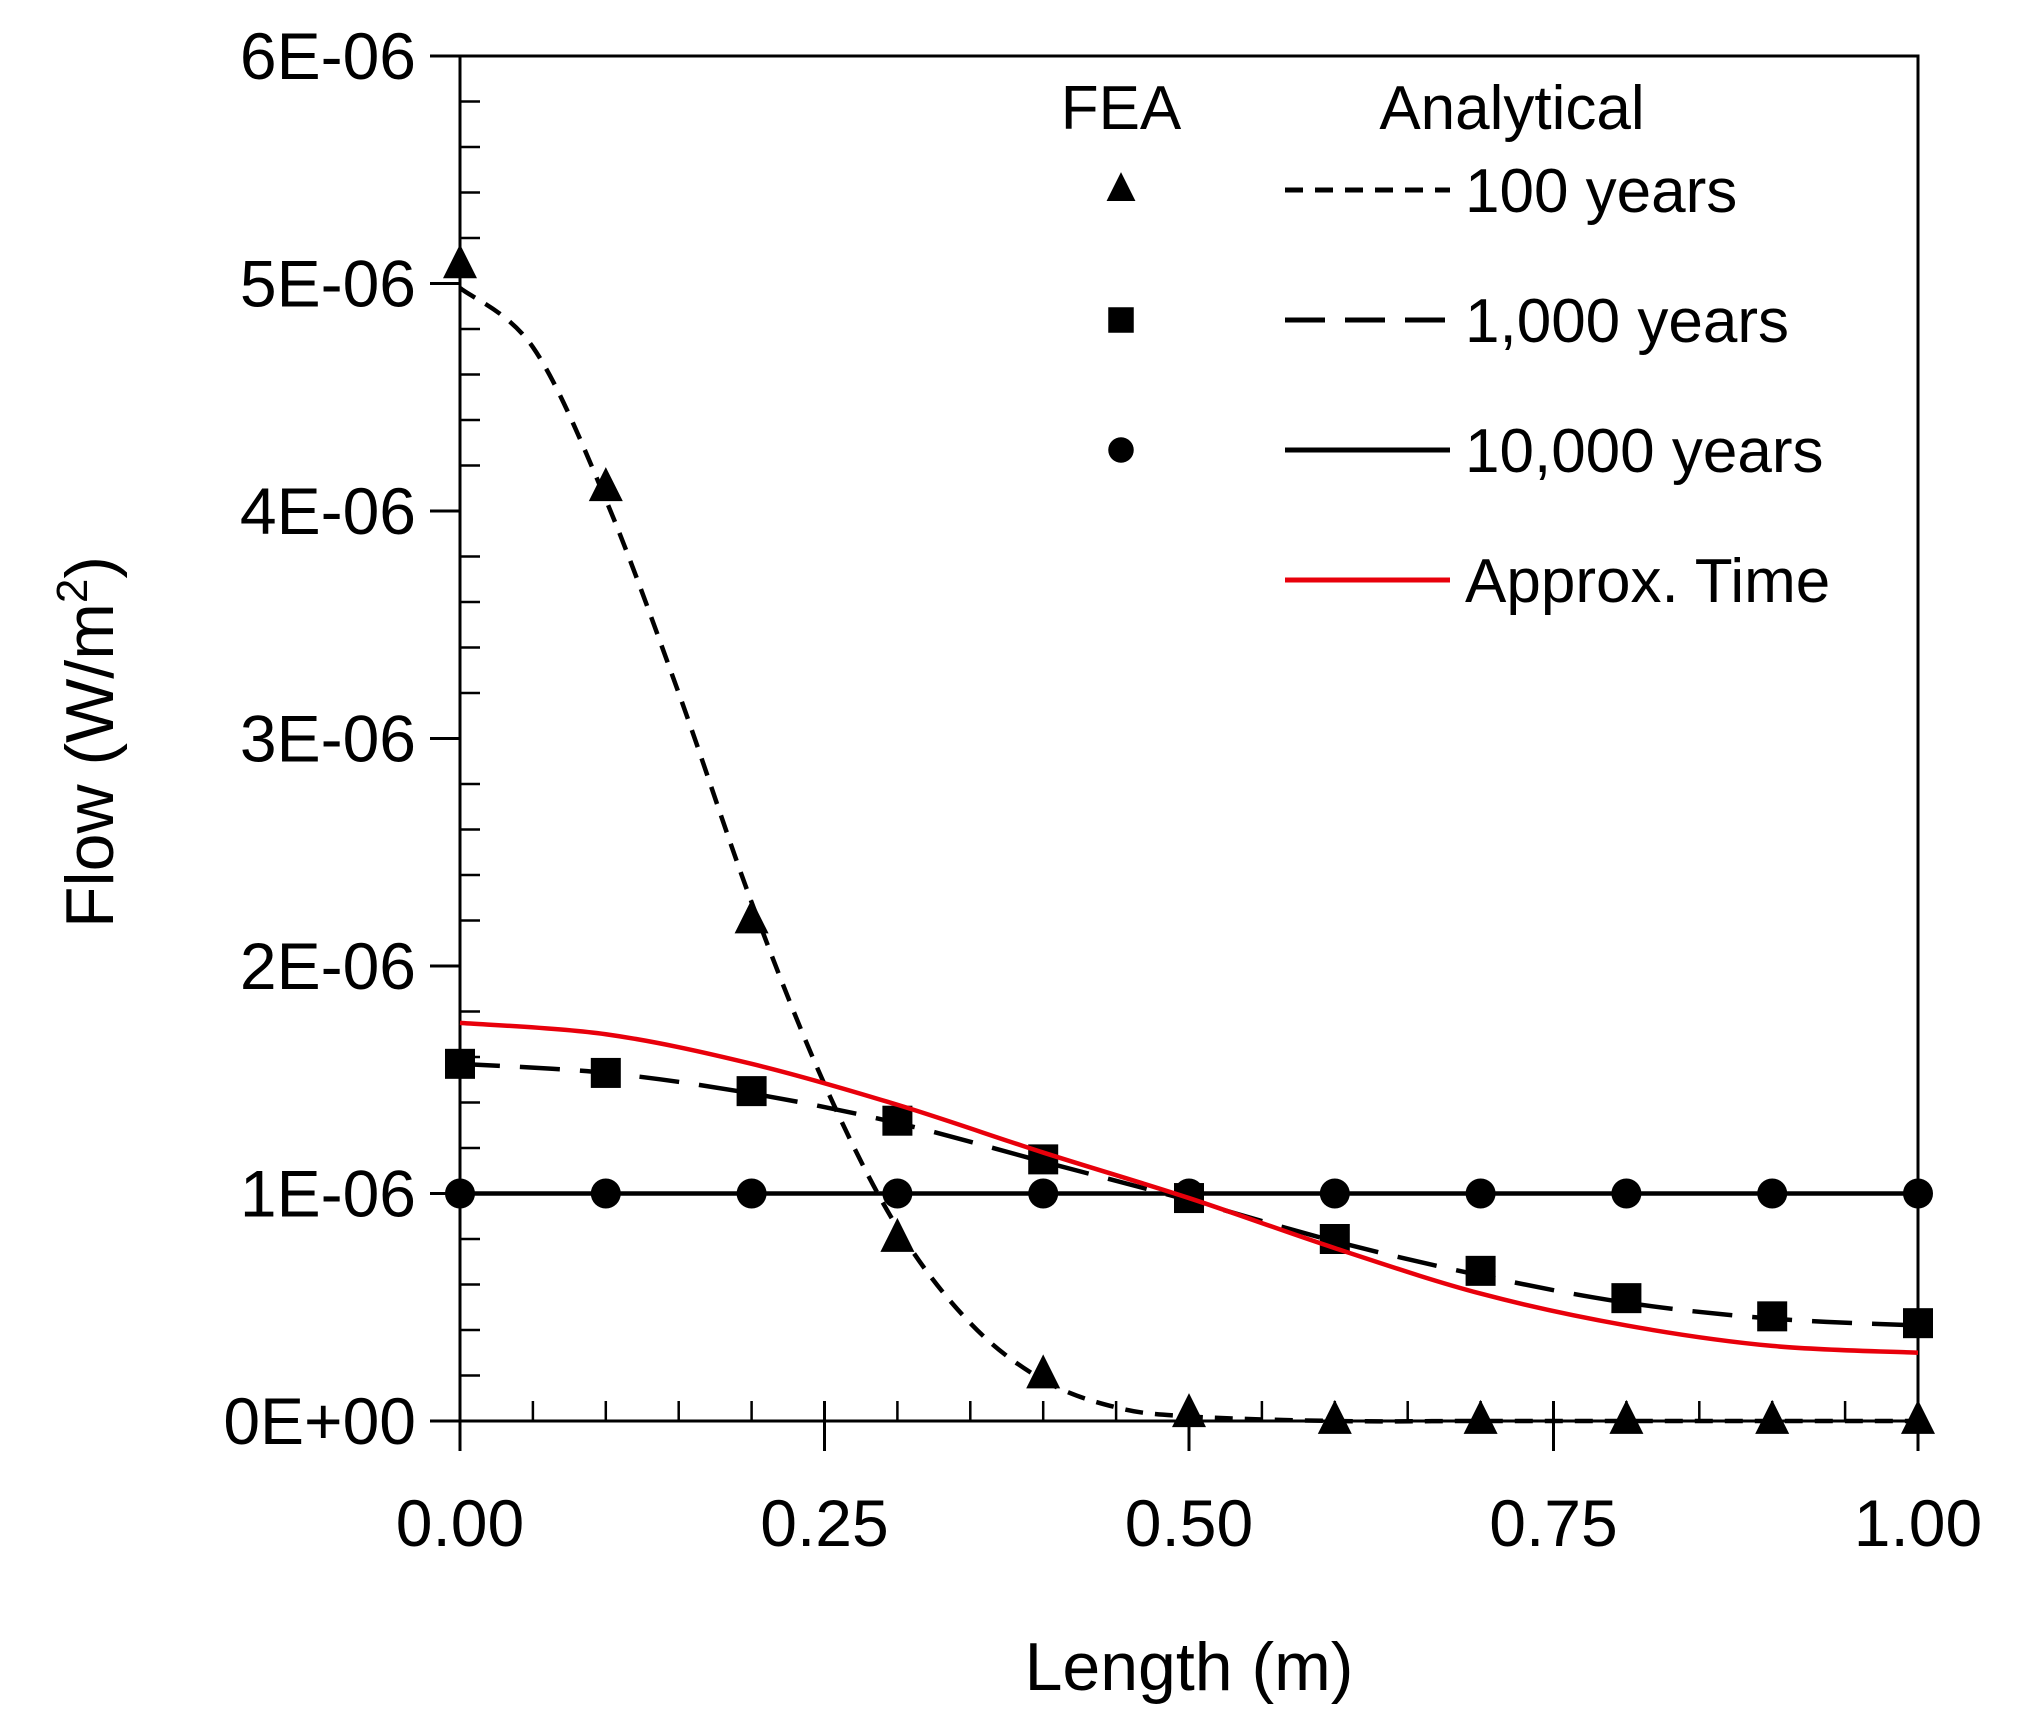 The image size is (2021, 1724). I want to click on legend-marker-10-000-years, so click(1121, 450).